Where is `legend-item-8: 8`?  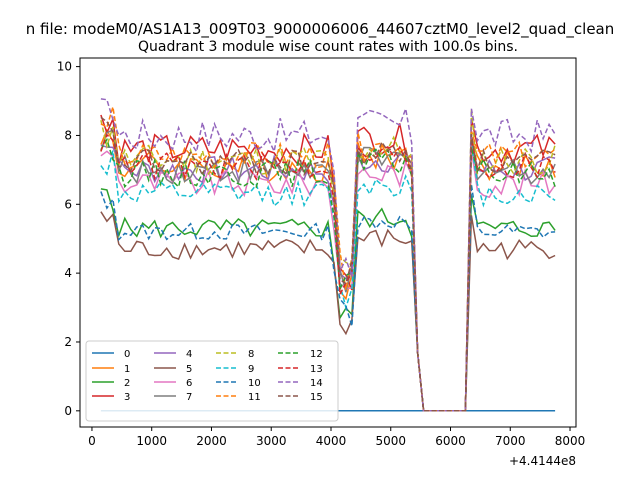
legend-item-8: 8 is located at coordinates (235, 354).